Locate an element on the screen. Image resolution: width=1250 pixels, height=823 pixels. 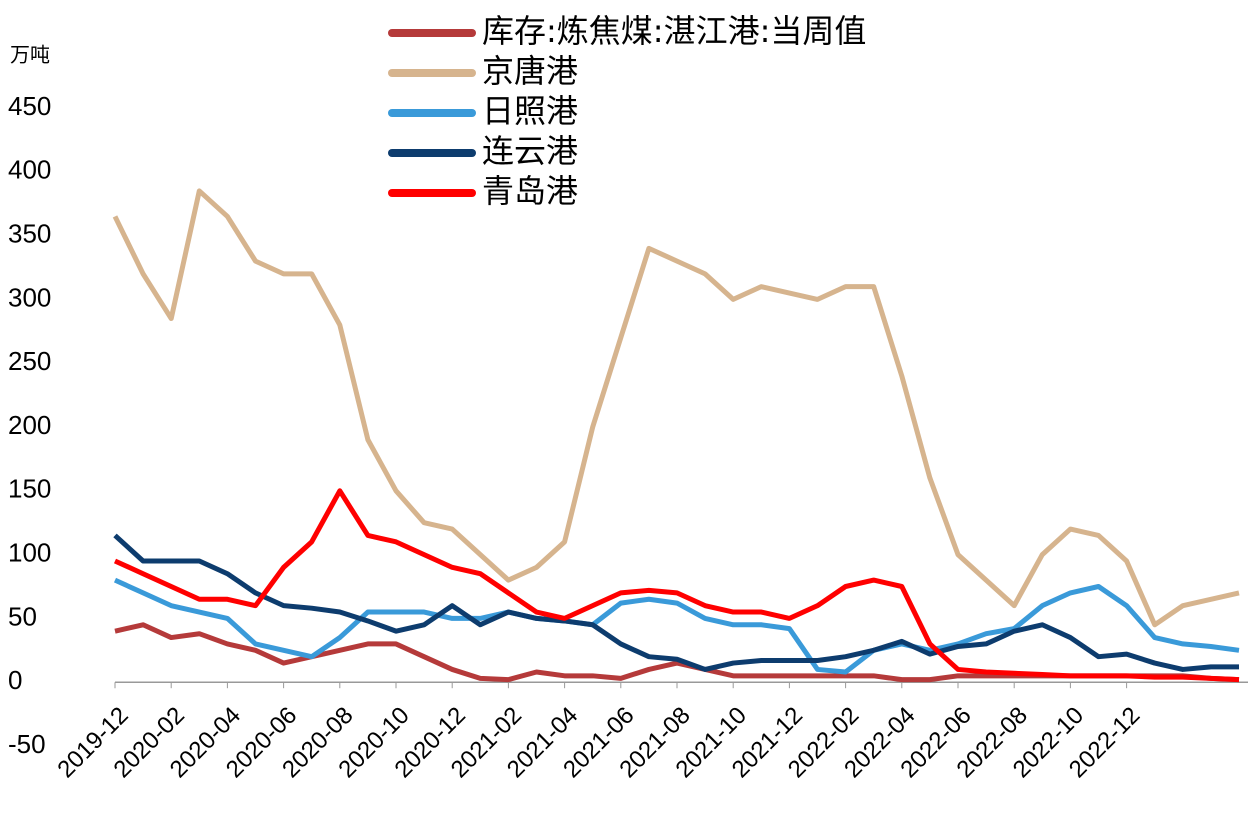
series-line is located at coordinates (676, 626).